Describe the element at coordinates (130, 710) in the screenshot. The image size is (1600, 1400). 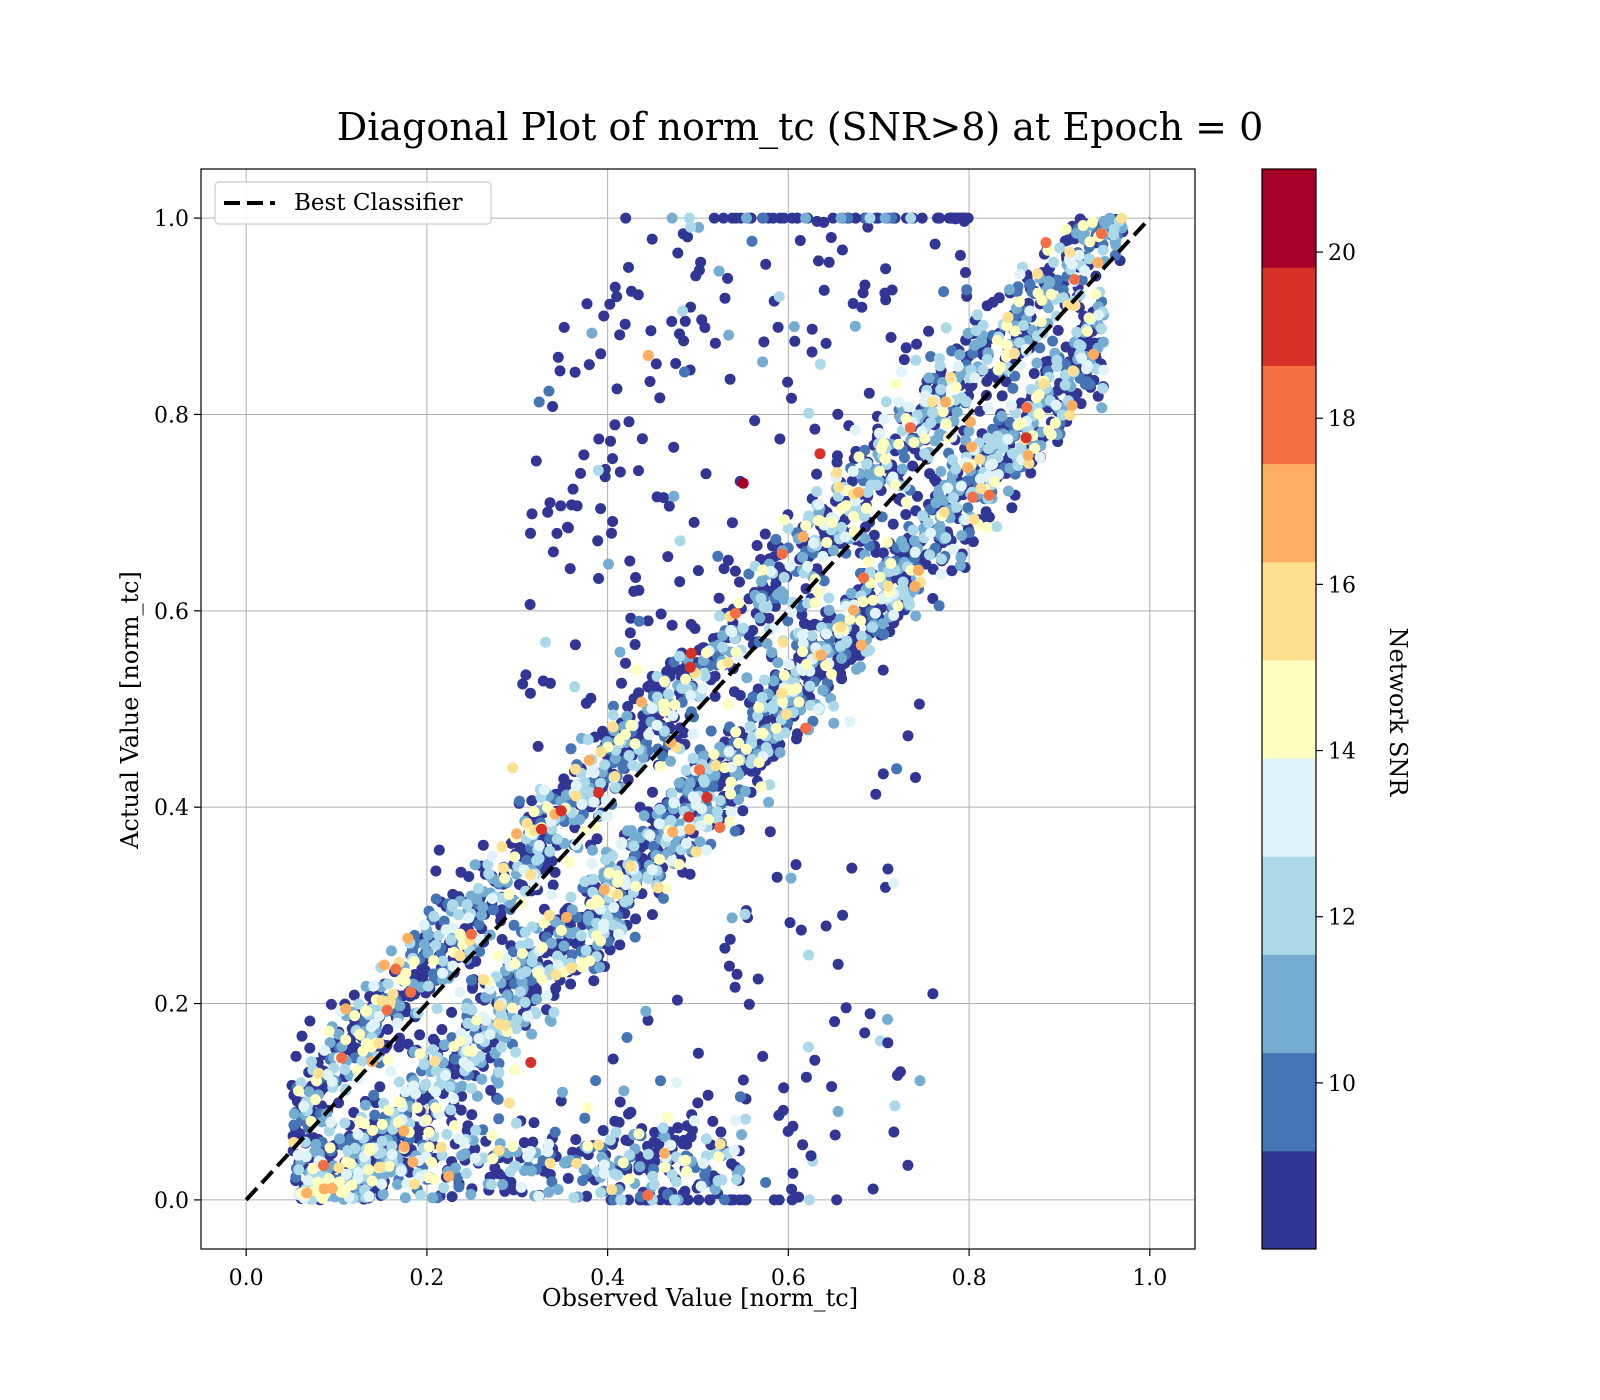
I see `y-axis-label: Actual Value [norm_tc]` at that location.